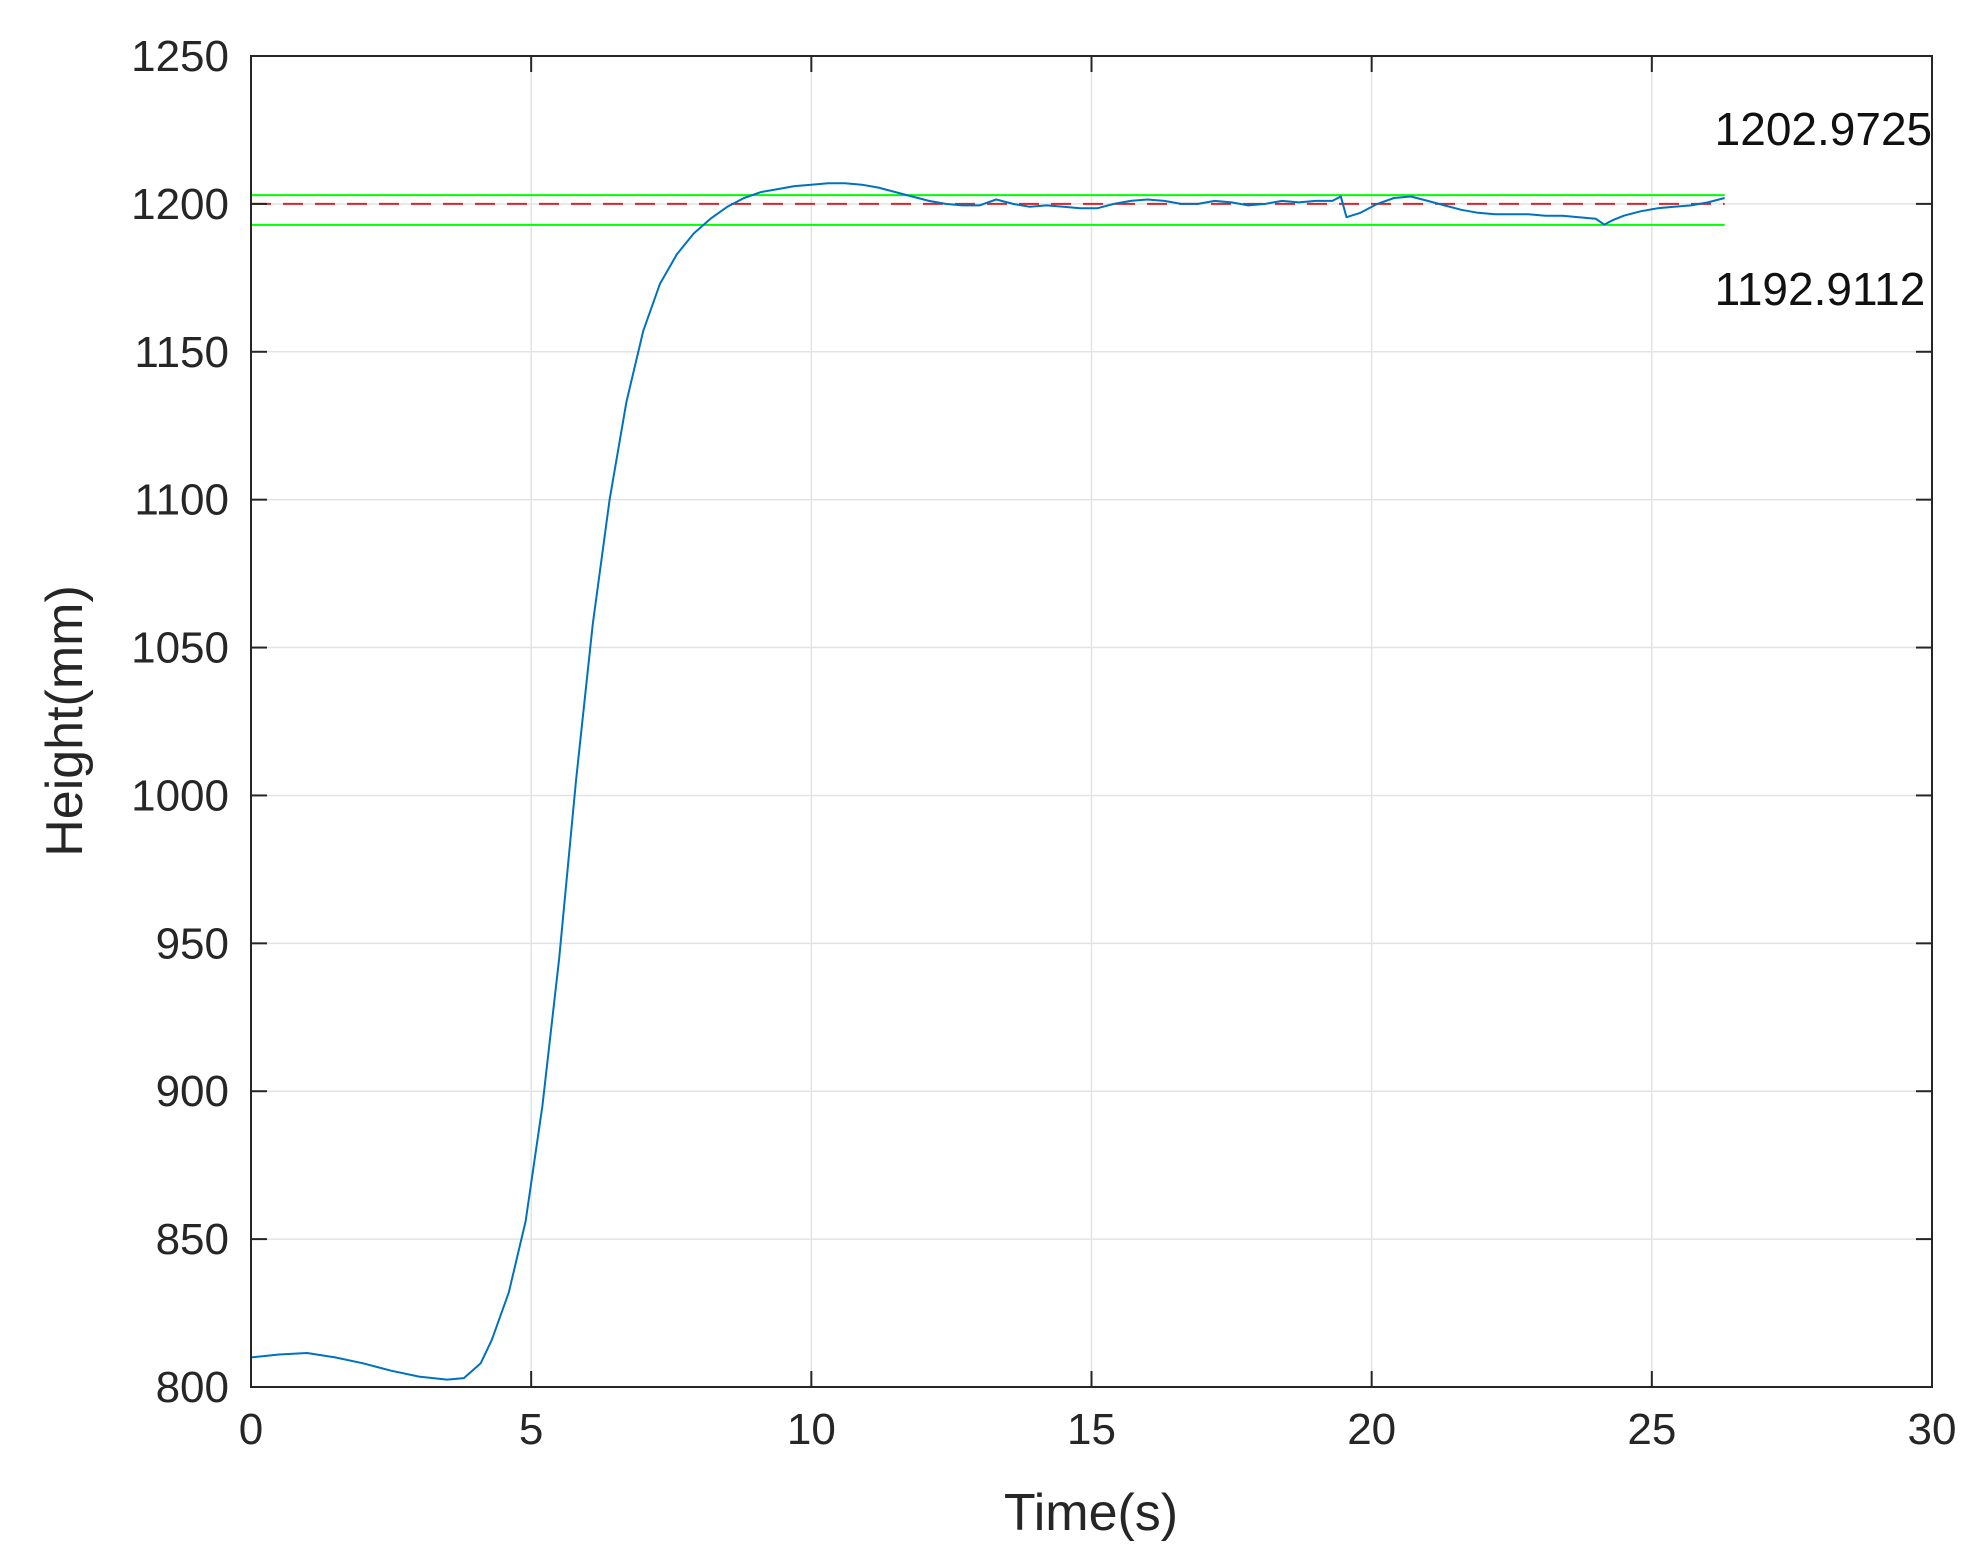  Describe the element at coordinates (251, 1429) in the screenshot. I see `x-tick-label: 0` at that location.